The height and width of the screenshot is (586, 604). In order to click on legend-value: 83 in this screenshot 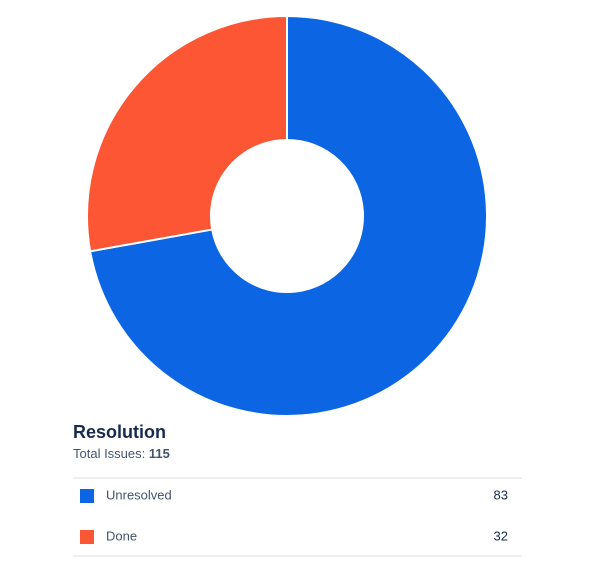, I will do `click(501, 494)`.